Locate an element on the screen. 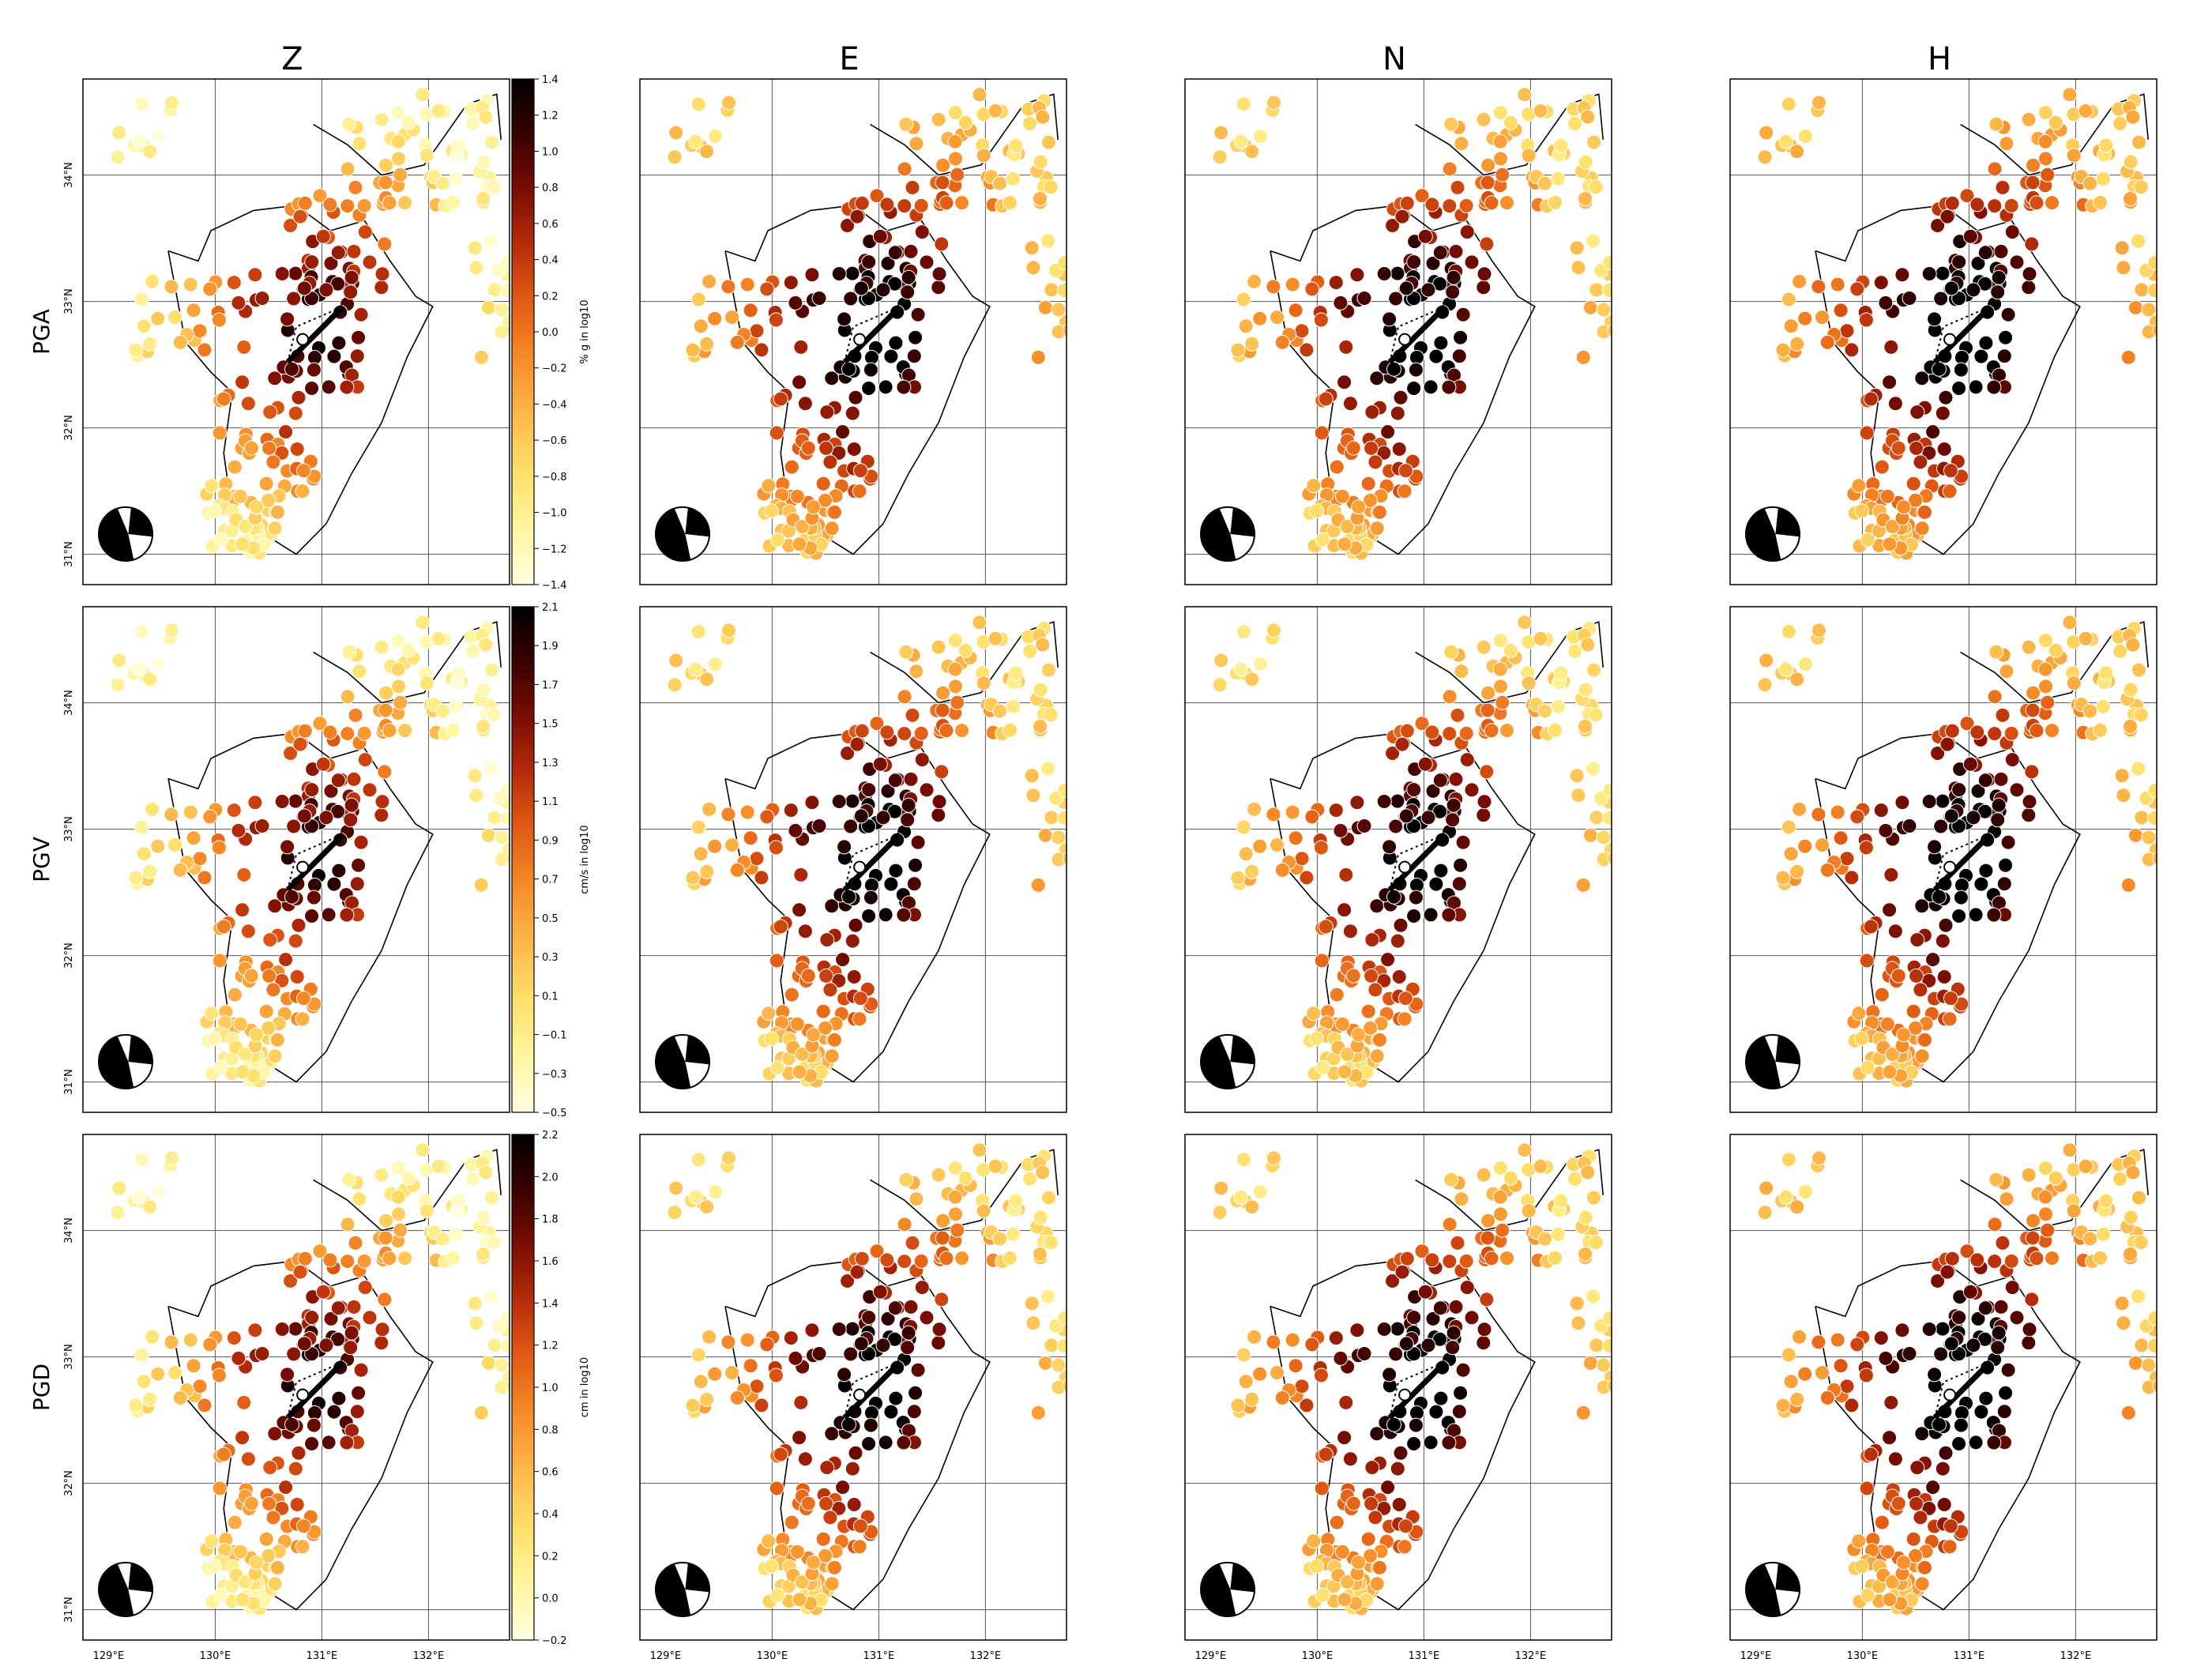 This screenshot has width=2212, height=1659. map-frame is located at coordinates (1943, 1388).